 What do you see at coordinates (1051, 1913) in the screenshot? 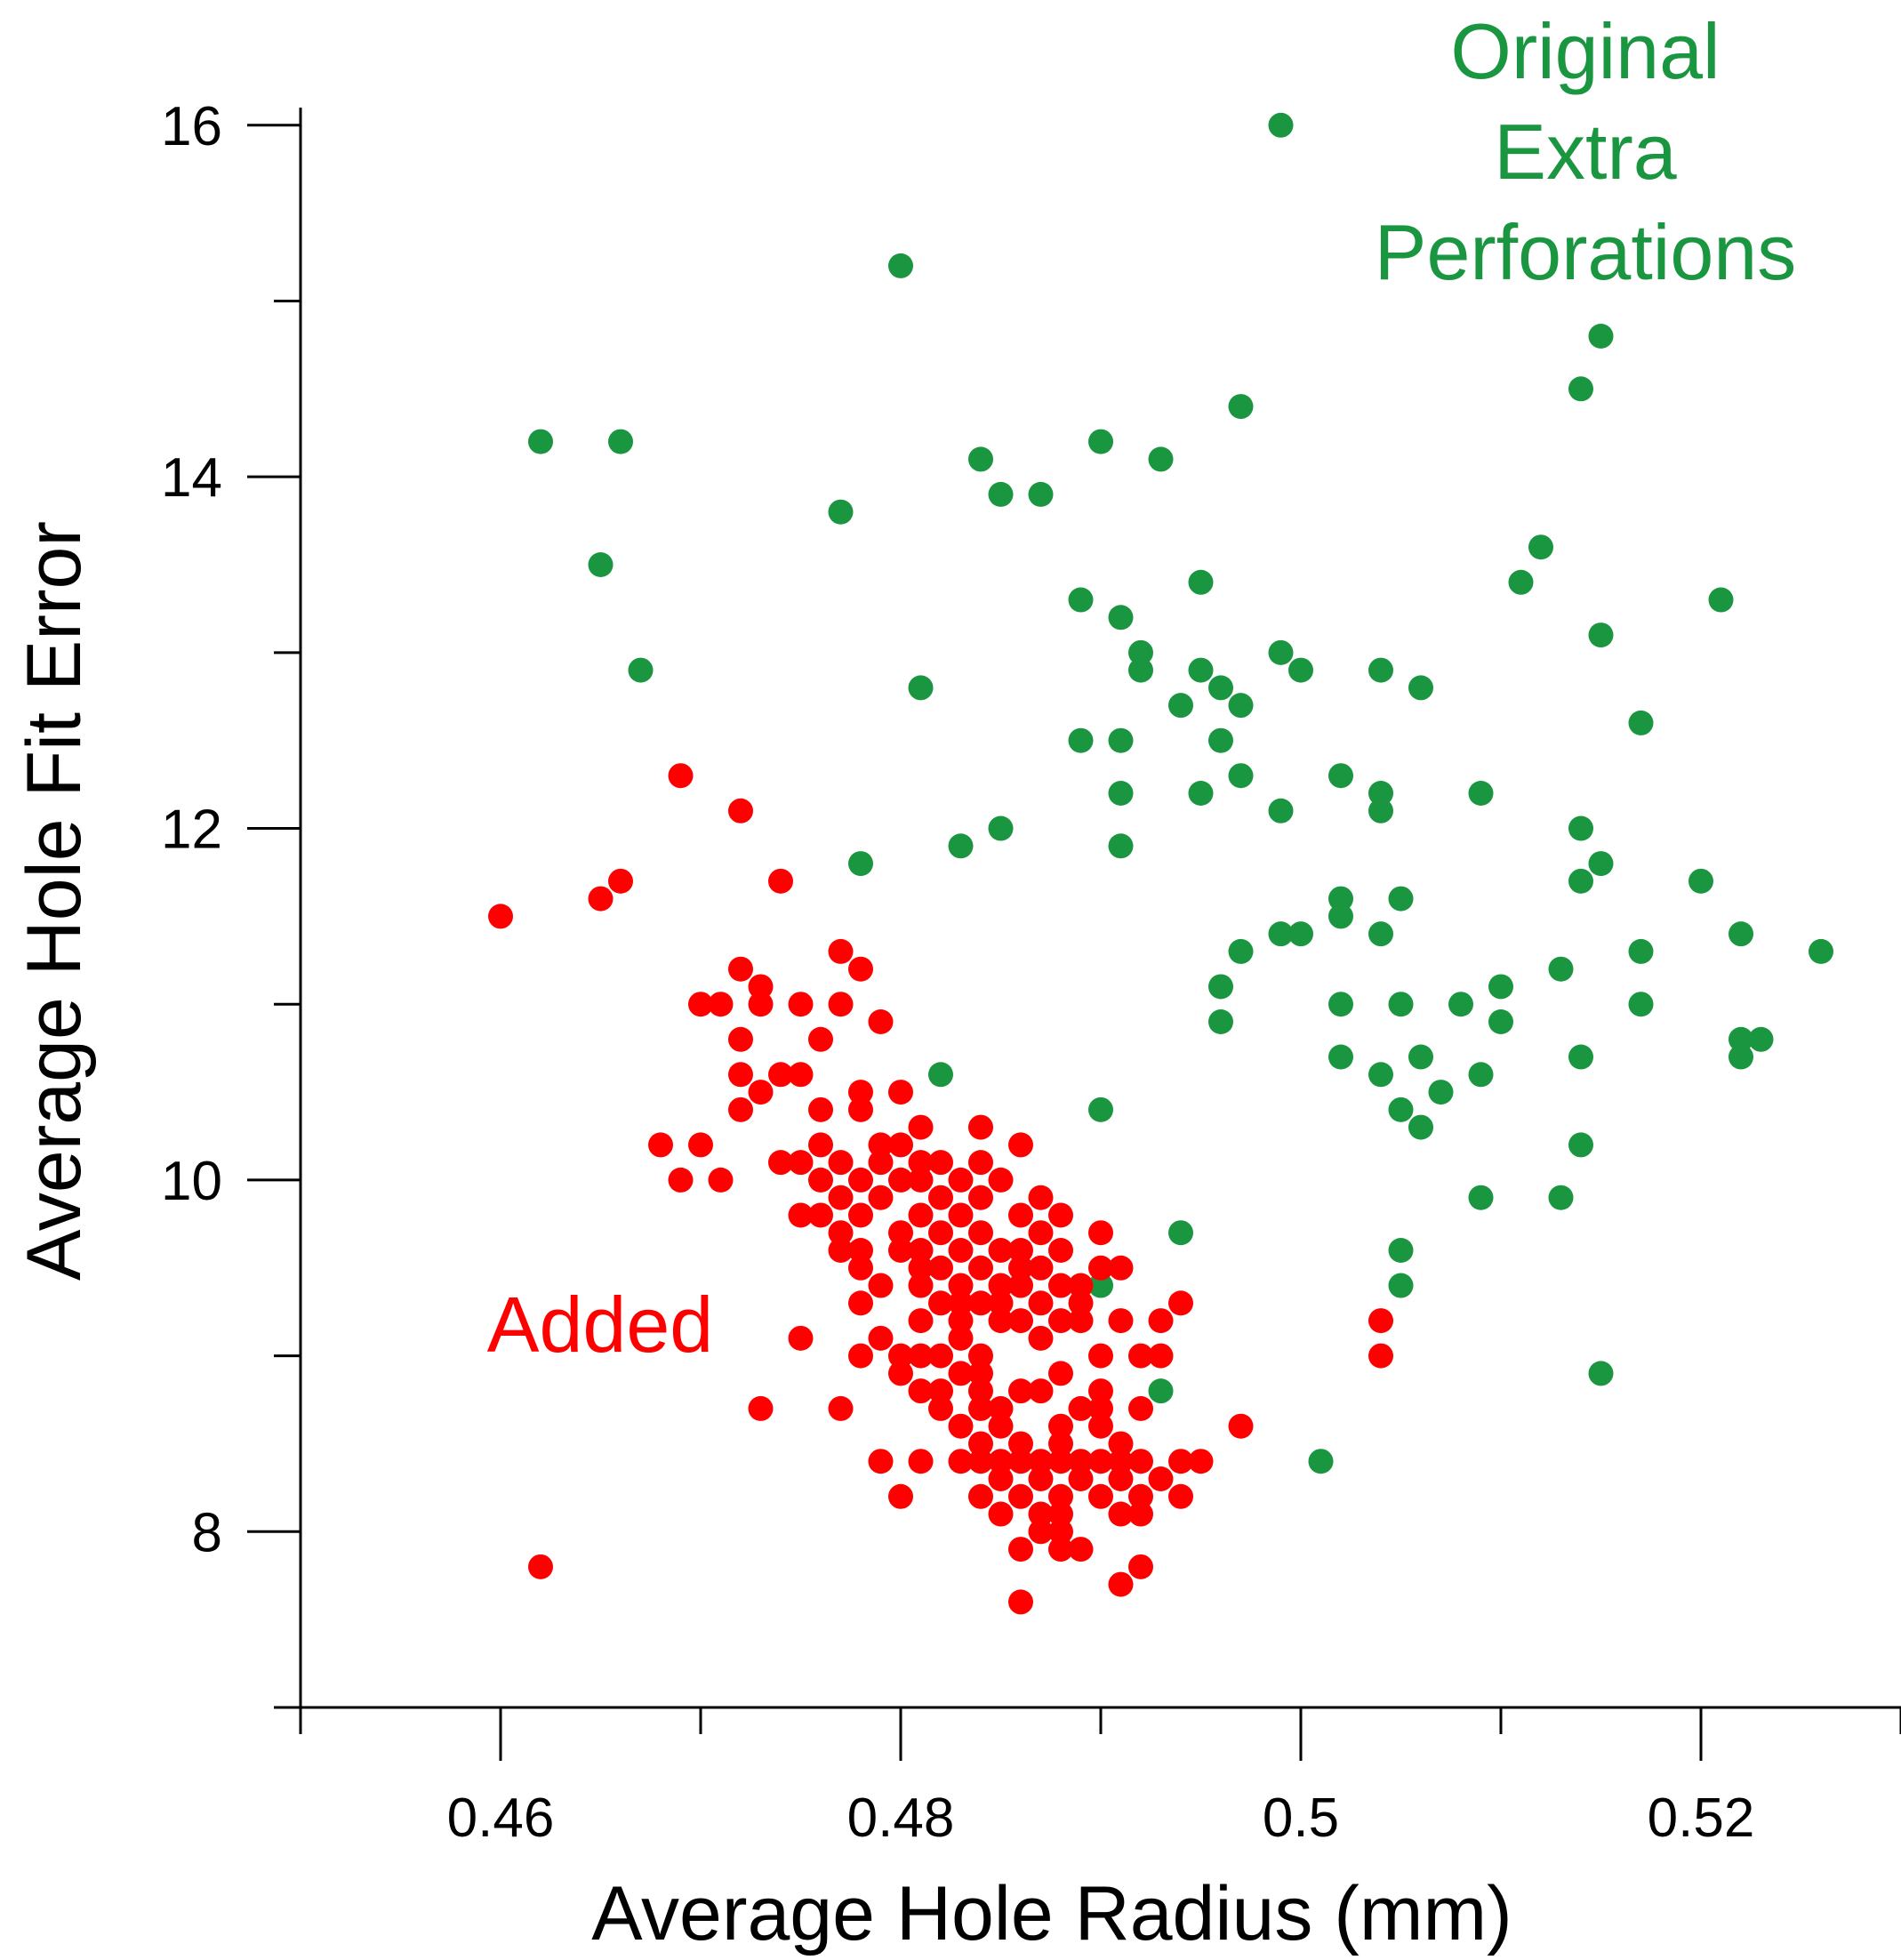
I see `x-axis-title: Average Hole Radius (mm)` at bounding box center [1051, 1913].